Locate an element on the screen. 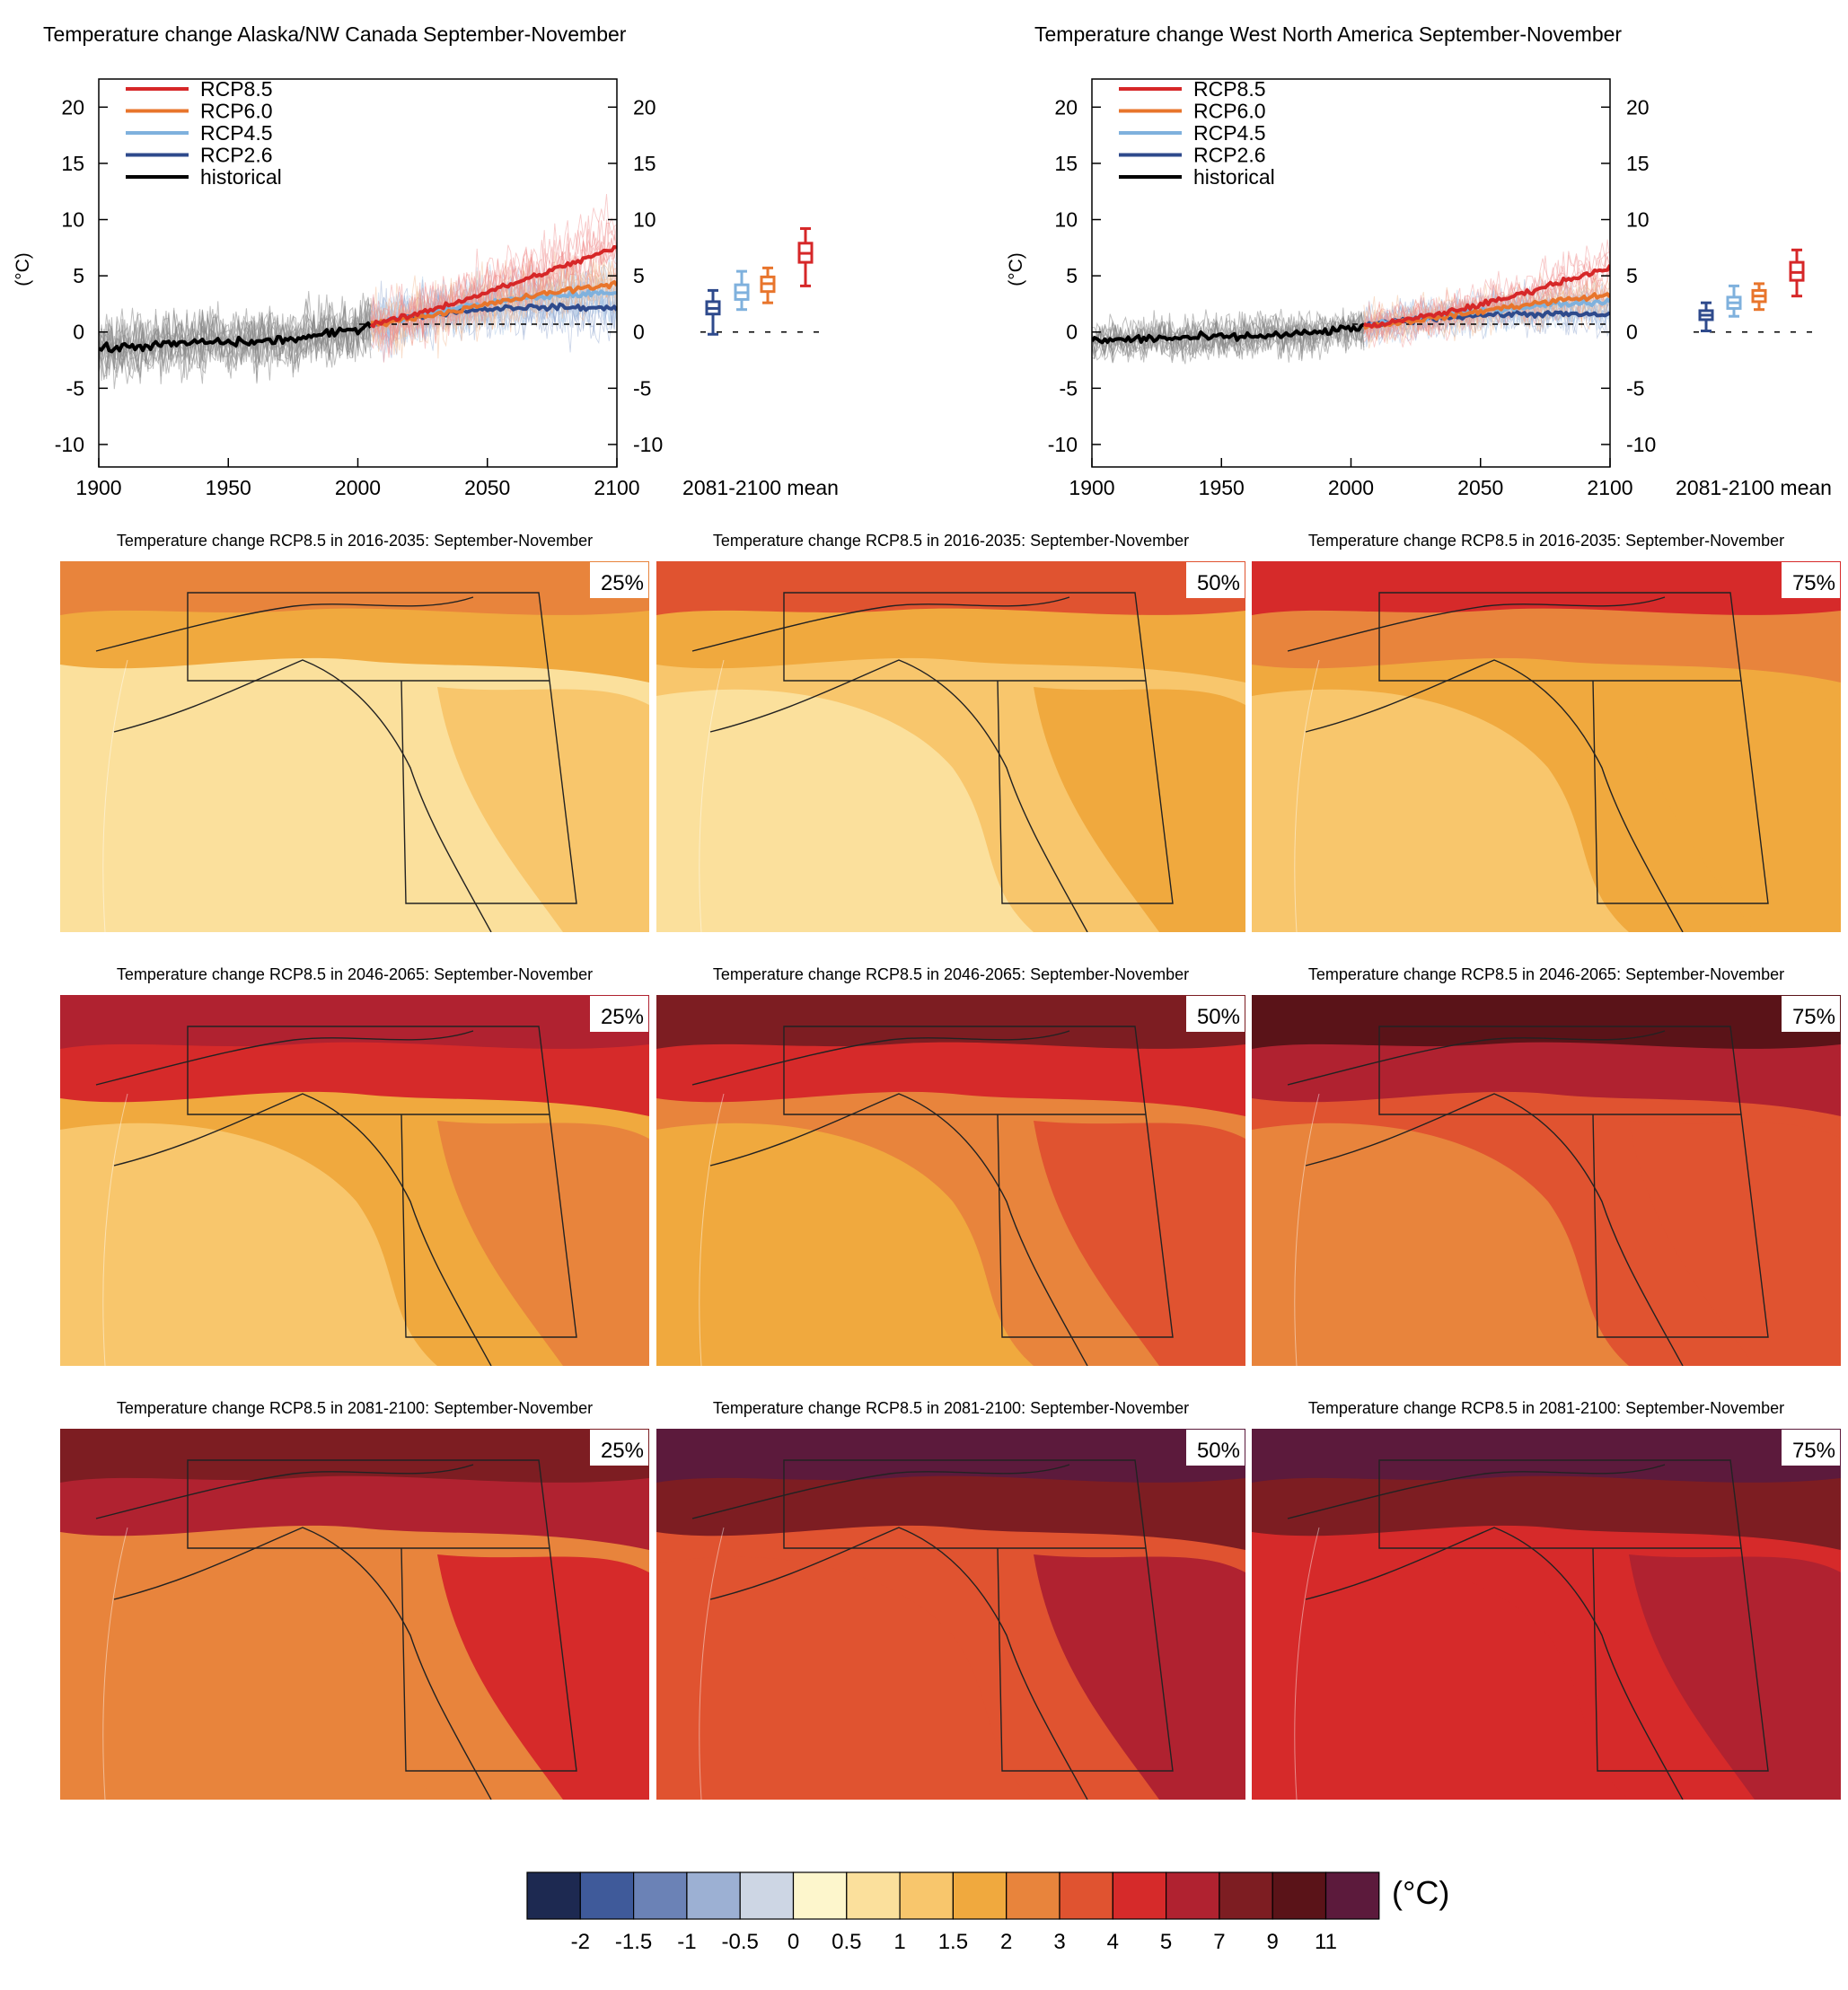  colorbar-tick-label: 11 is located at coordinates (1326, 1942).